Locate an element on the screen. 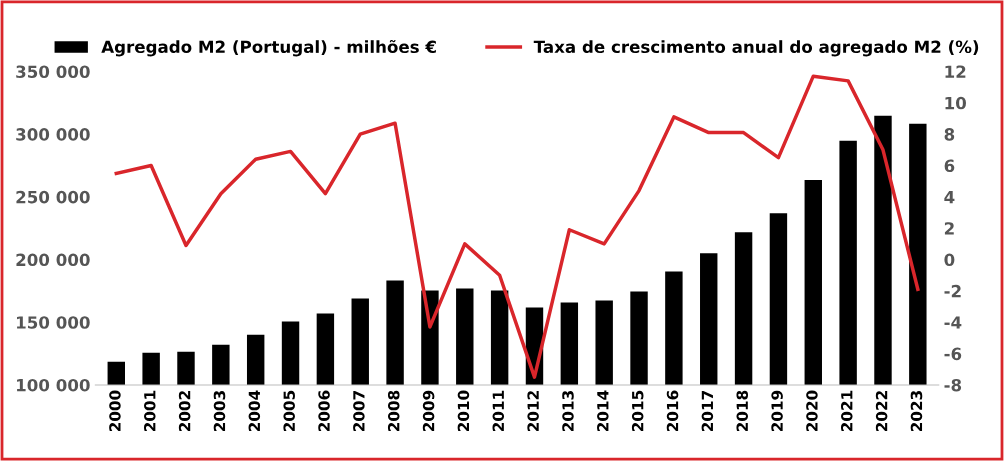 This screenshot has height=461, width=1004. y-tick-label: 250 000 is located at coordinates (53, 197).